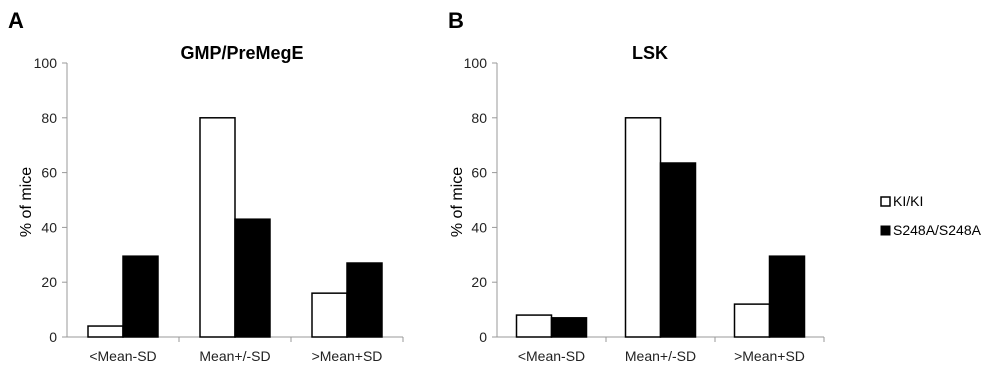 The width and height of the screenshot is (992, 375). What do you see at coordinates (931, 215) in the screenshot?
I see `legend: KI/KI S248A/S248A` at bounding box center [931, 215].